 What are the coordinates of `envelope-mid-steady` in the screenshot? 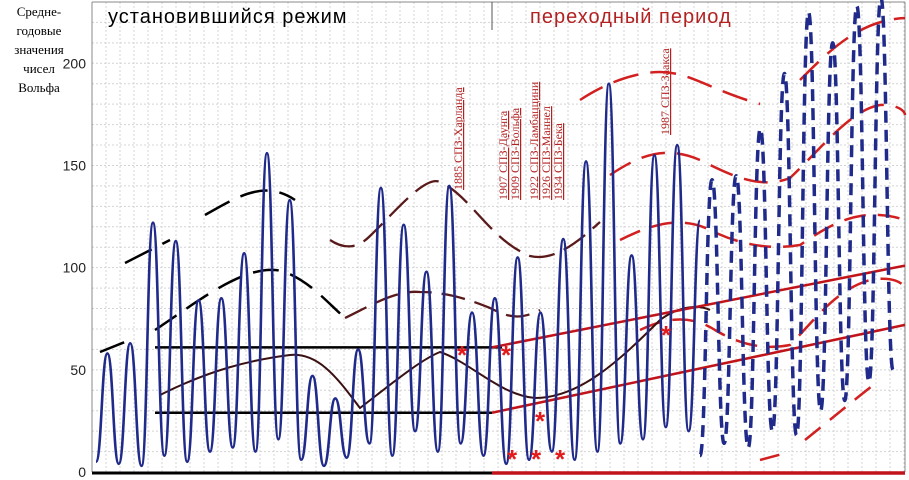 It's located at (222, 311).